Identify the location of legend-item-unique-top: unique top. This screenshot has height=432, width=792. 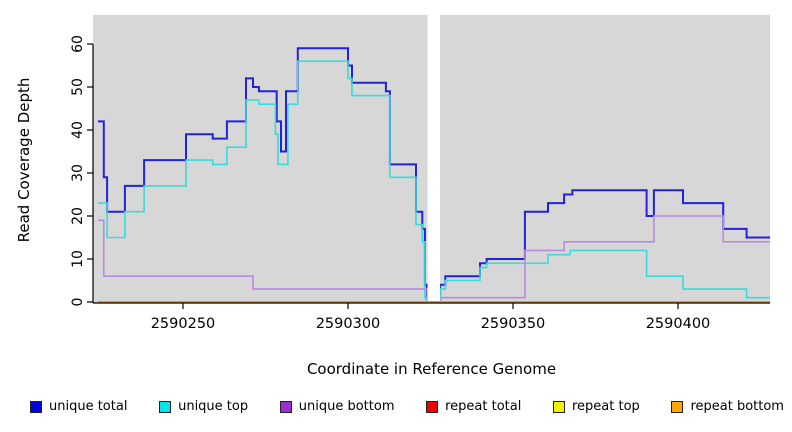
(203, 406).